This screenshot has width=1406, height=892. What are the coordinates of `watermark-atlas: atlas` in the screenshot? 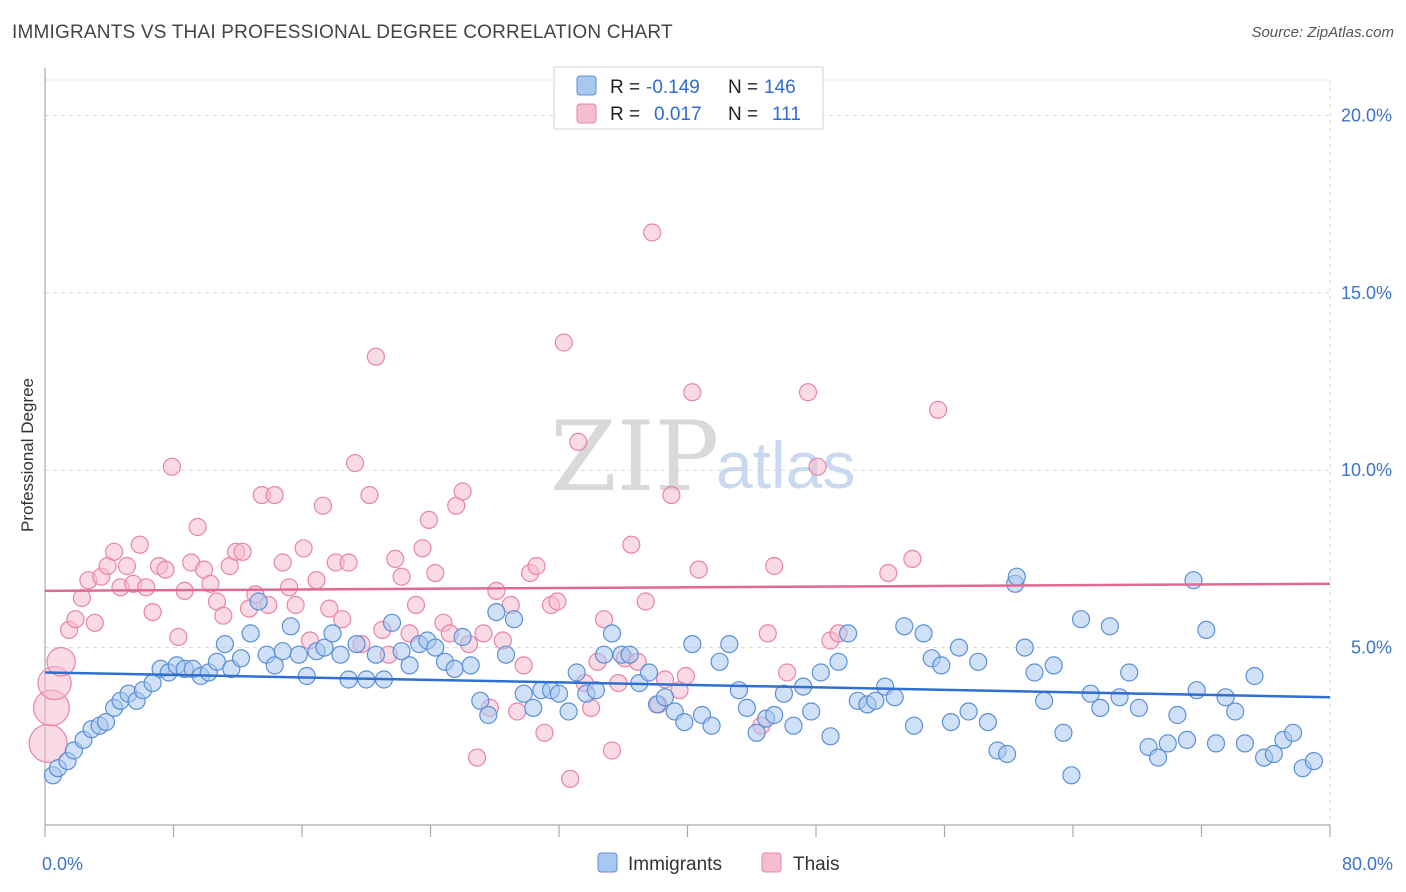 It's located at (785, 465).